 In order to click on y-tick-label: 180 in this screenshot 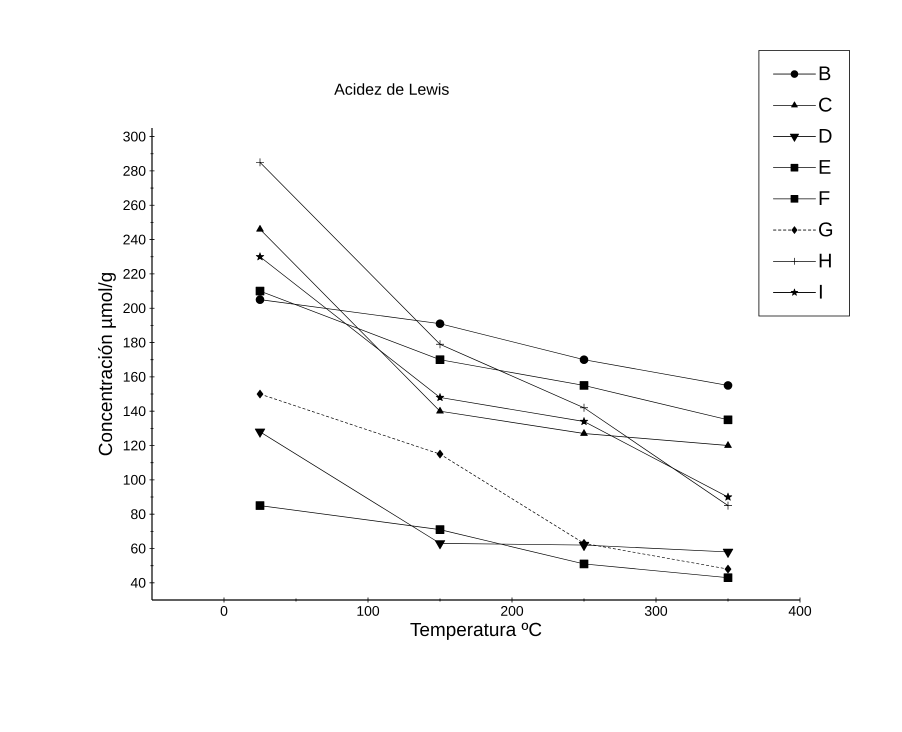, I will do `click(135, 343)`.